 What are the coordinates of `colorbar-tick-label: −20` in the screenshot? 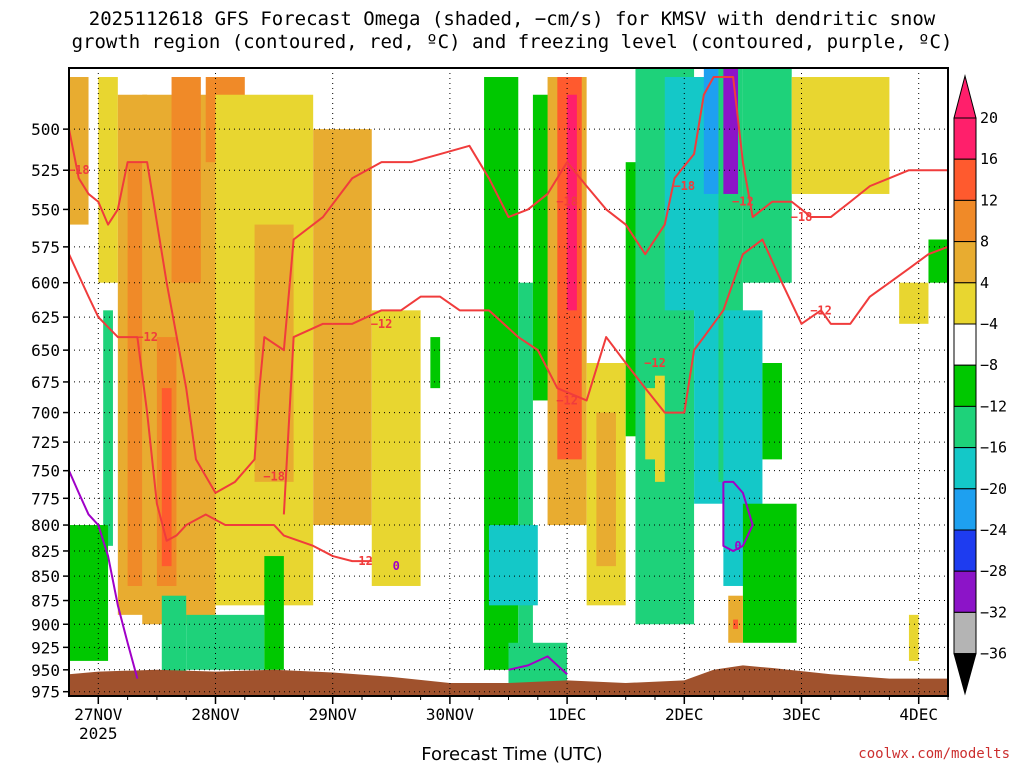 It's located at (993, 489).